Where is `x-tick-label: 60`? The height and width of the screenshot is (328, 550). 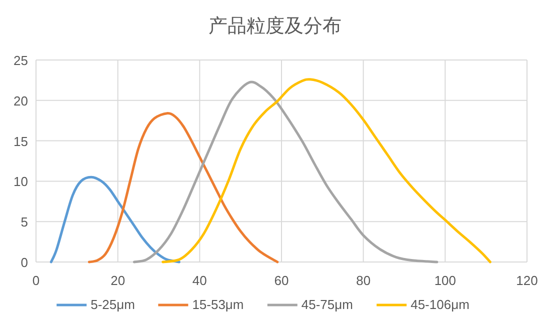
x-tick-label: 60 is located at coordinates (281, 280).